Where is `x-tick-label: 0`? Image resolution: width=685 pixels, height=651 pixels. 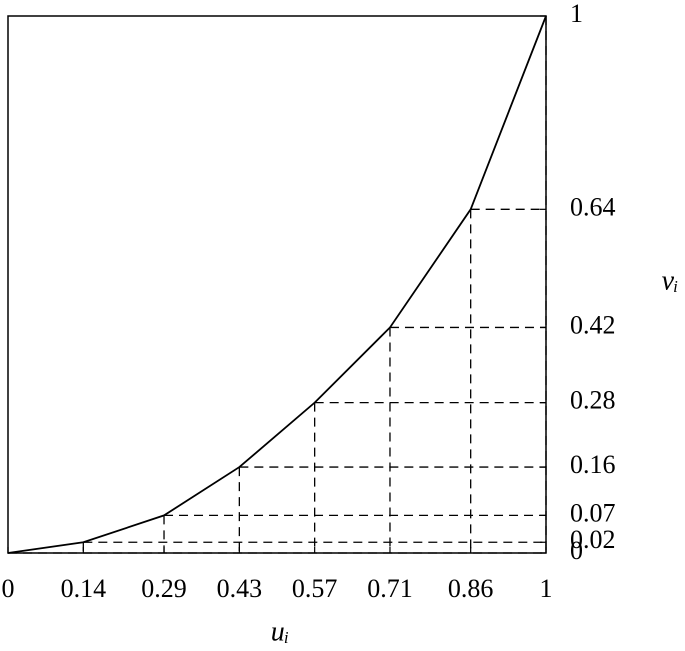
x-tick-label: 0 is located at coordinates (8, 588).